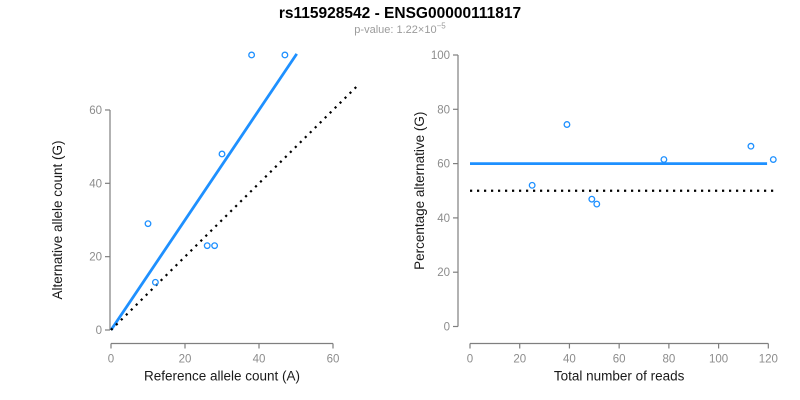  I want to click on x-axis-label: Total number of reads, so click(619, 376).